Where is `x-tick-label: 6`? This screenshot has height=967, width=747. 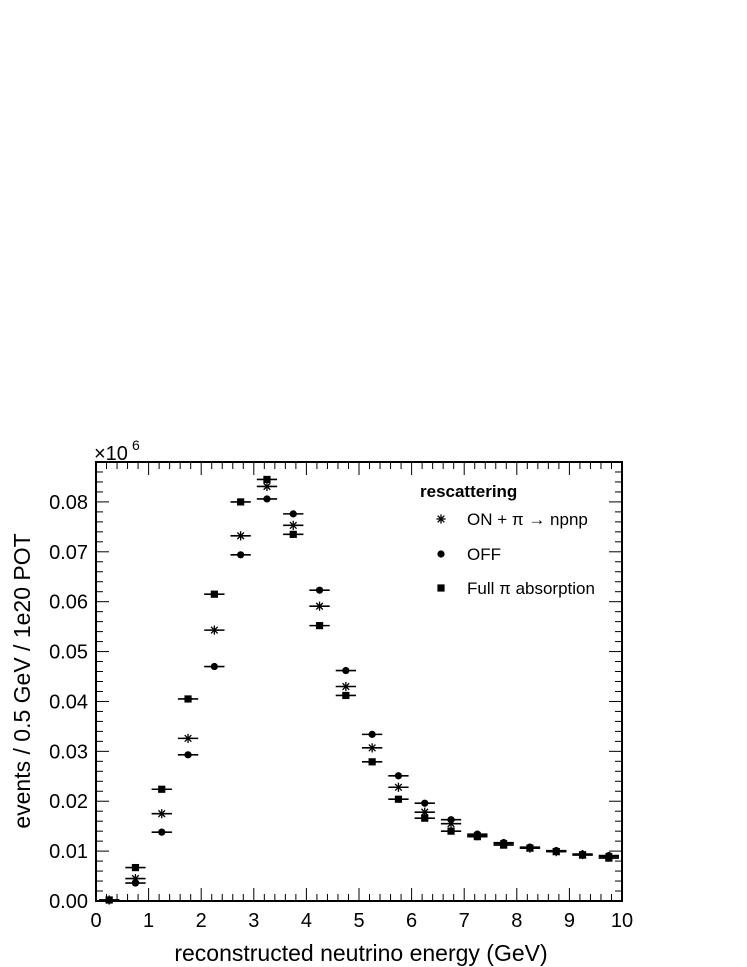
x-tick-label: 6 is located at coordinates (411, 921).